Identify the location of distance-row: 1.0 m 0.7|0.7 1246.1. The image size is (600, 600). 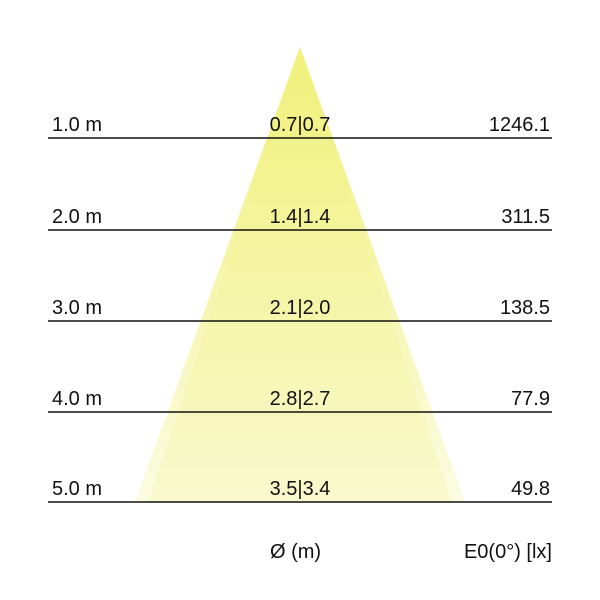
(300, 125).